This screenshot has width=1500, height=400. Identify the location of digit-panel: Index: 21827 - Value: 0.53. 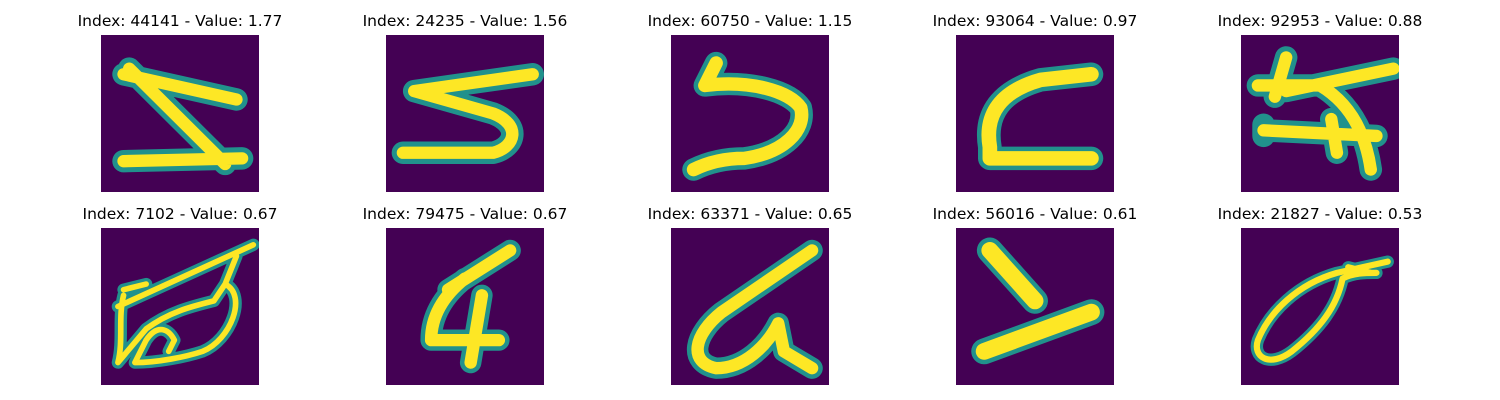
(1320, 294).